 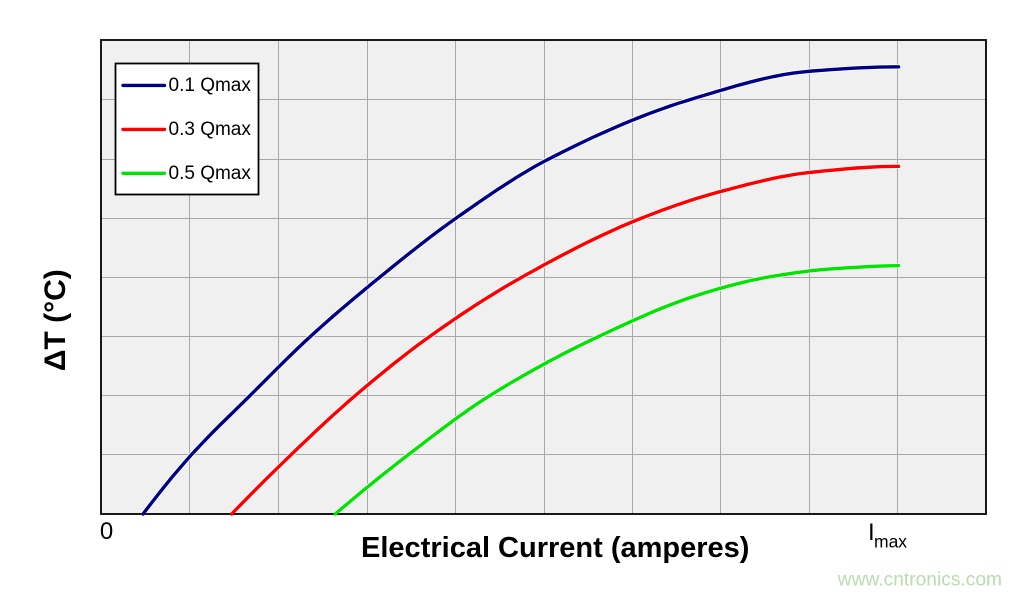 I want to click on svg-text: max, so click(x=890, y=541).